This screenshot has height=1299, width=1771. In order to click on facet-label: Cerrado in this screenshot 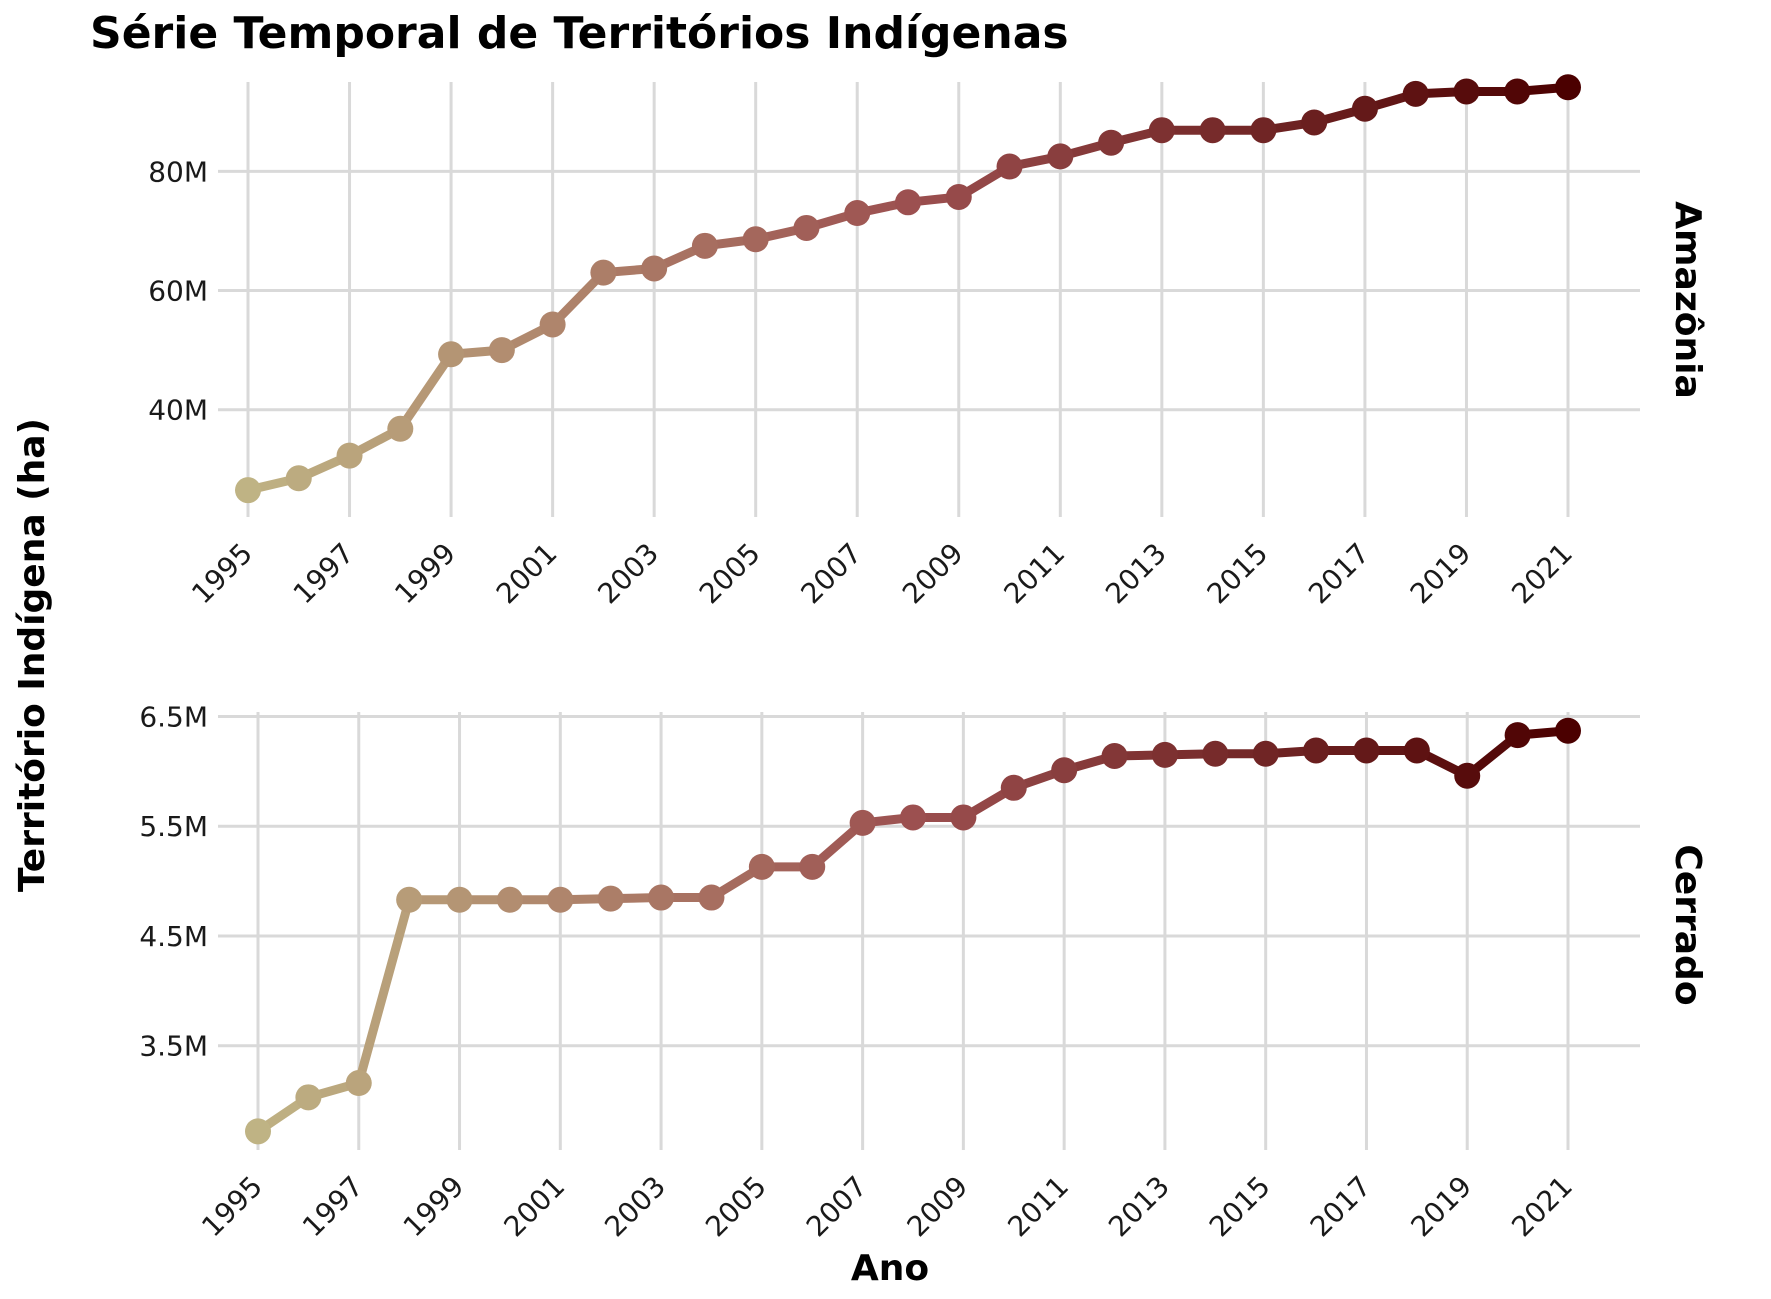, I will do `click(1687, 924)`.